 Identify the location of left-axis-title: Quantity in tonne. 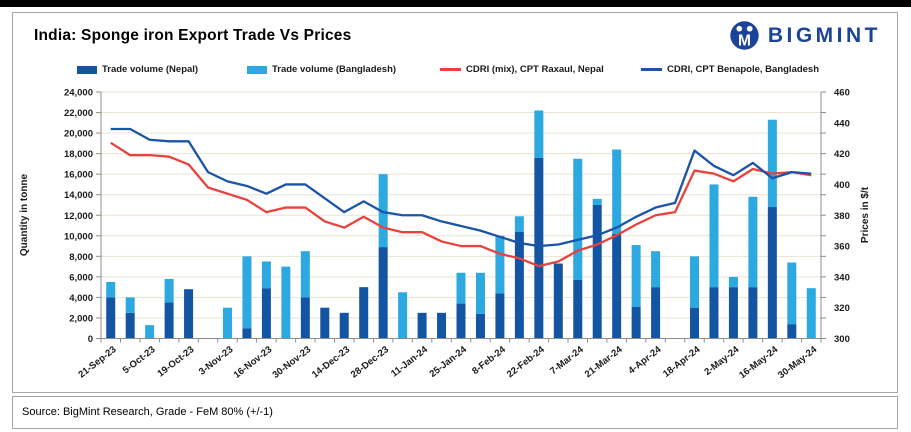
(24, 214).